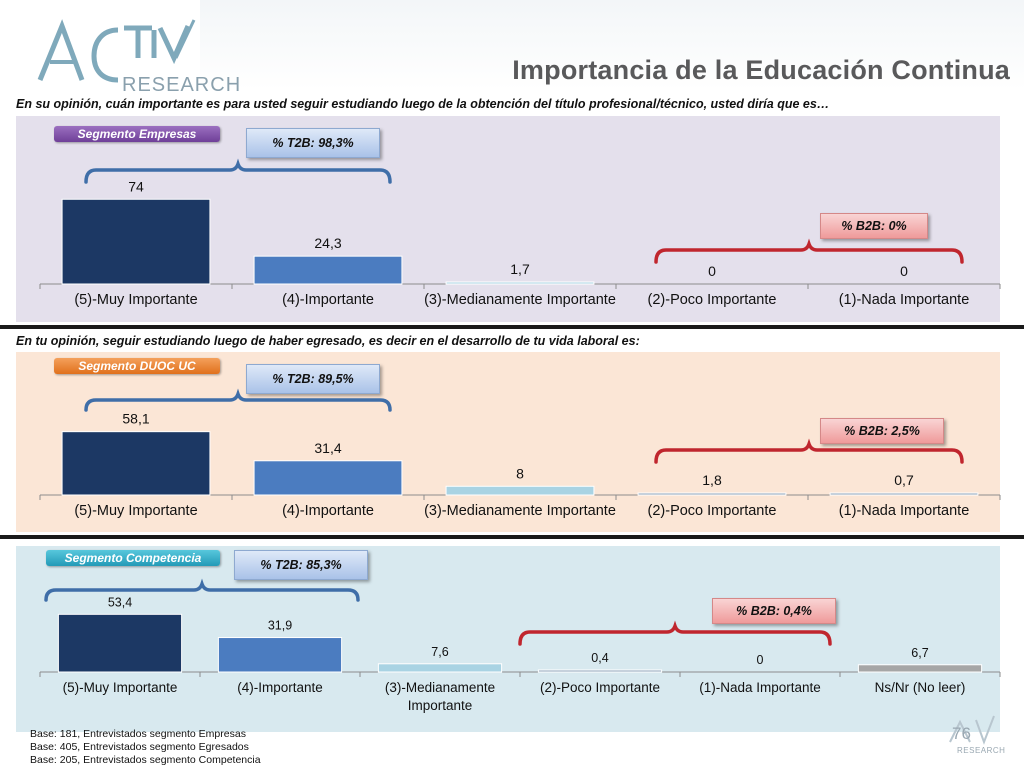  Describe the element at coordinates (760, 660) in the screenshot. I see `chart-3-value-label-5: 0` at that location.